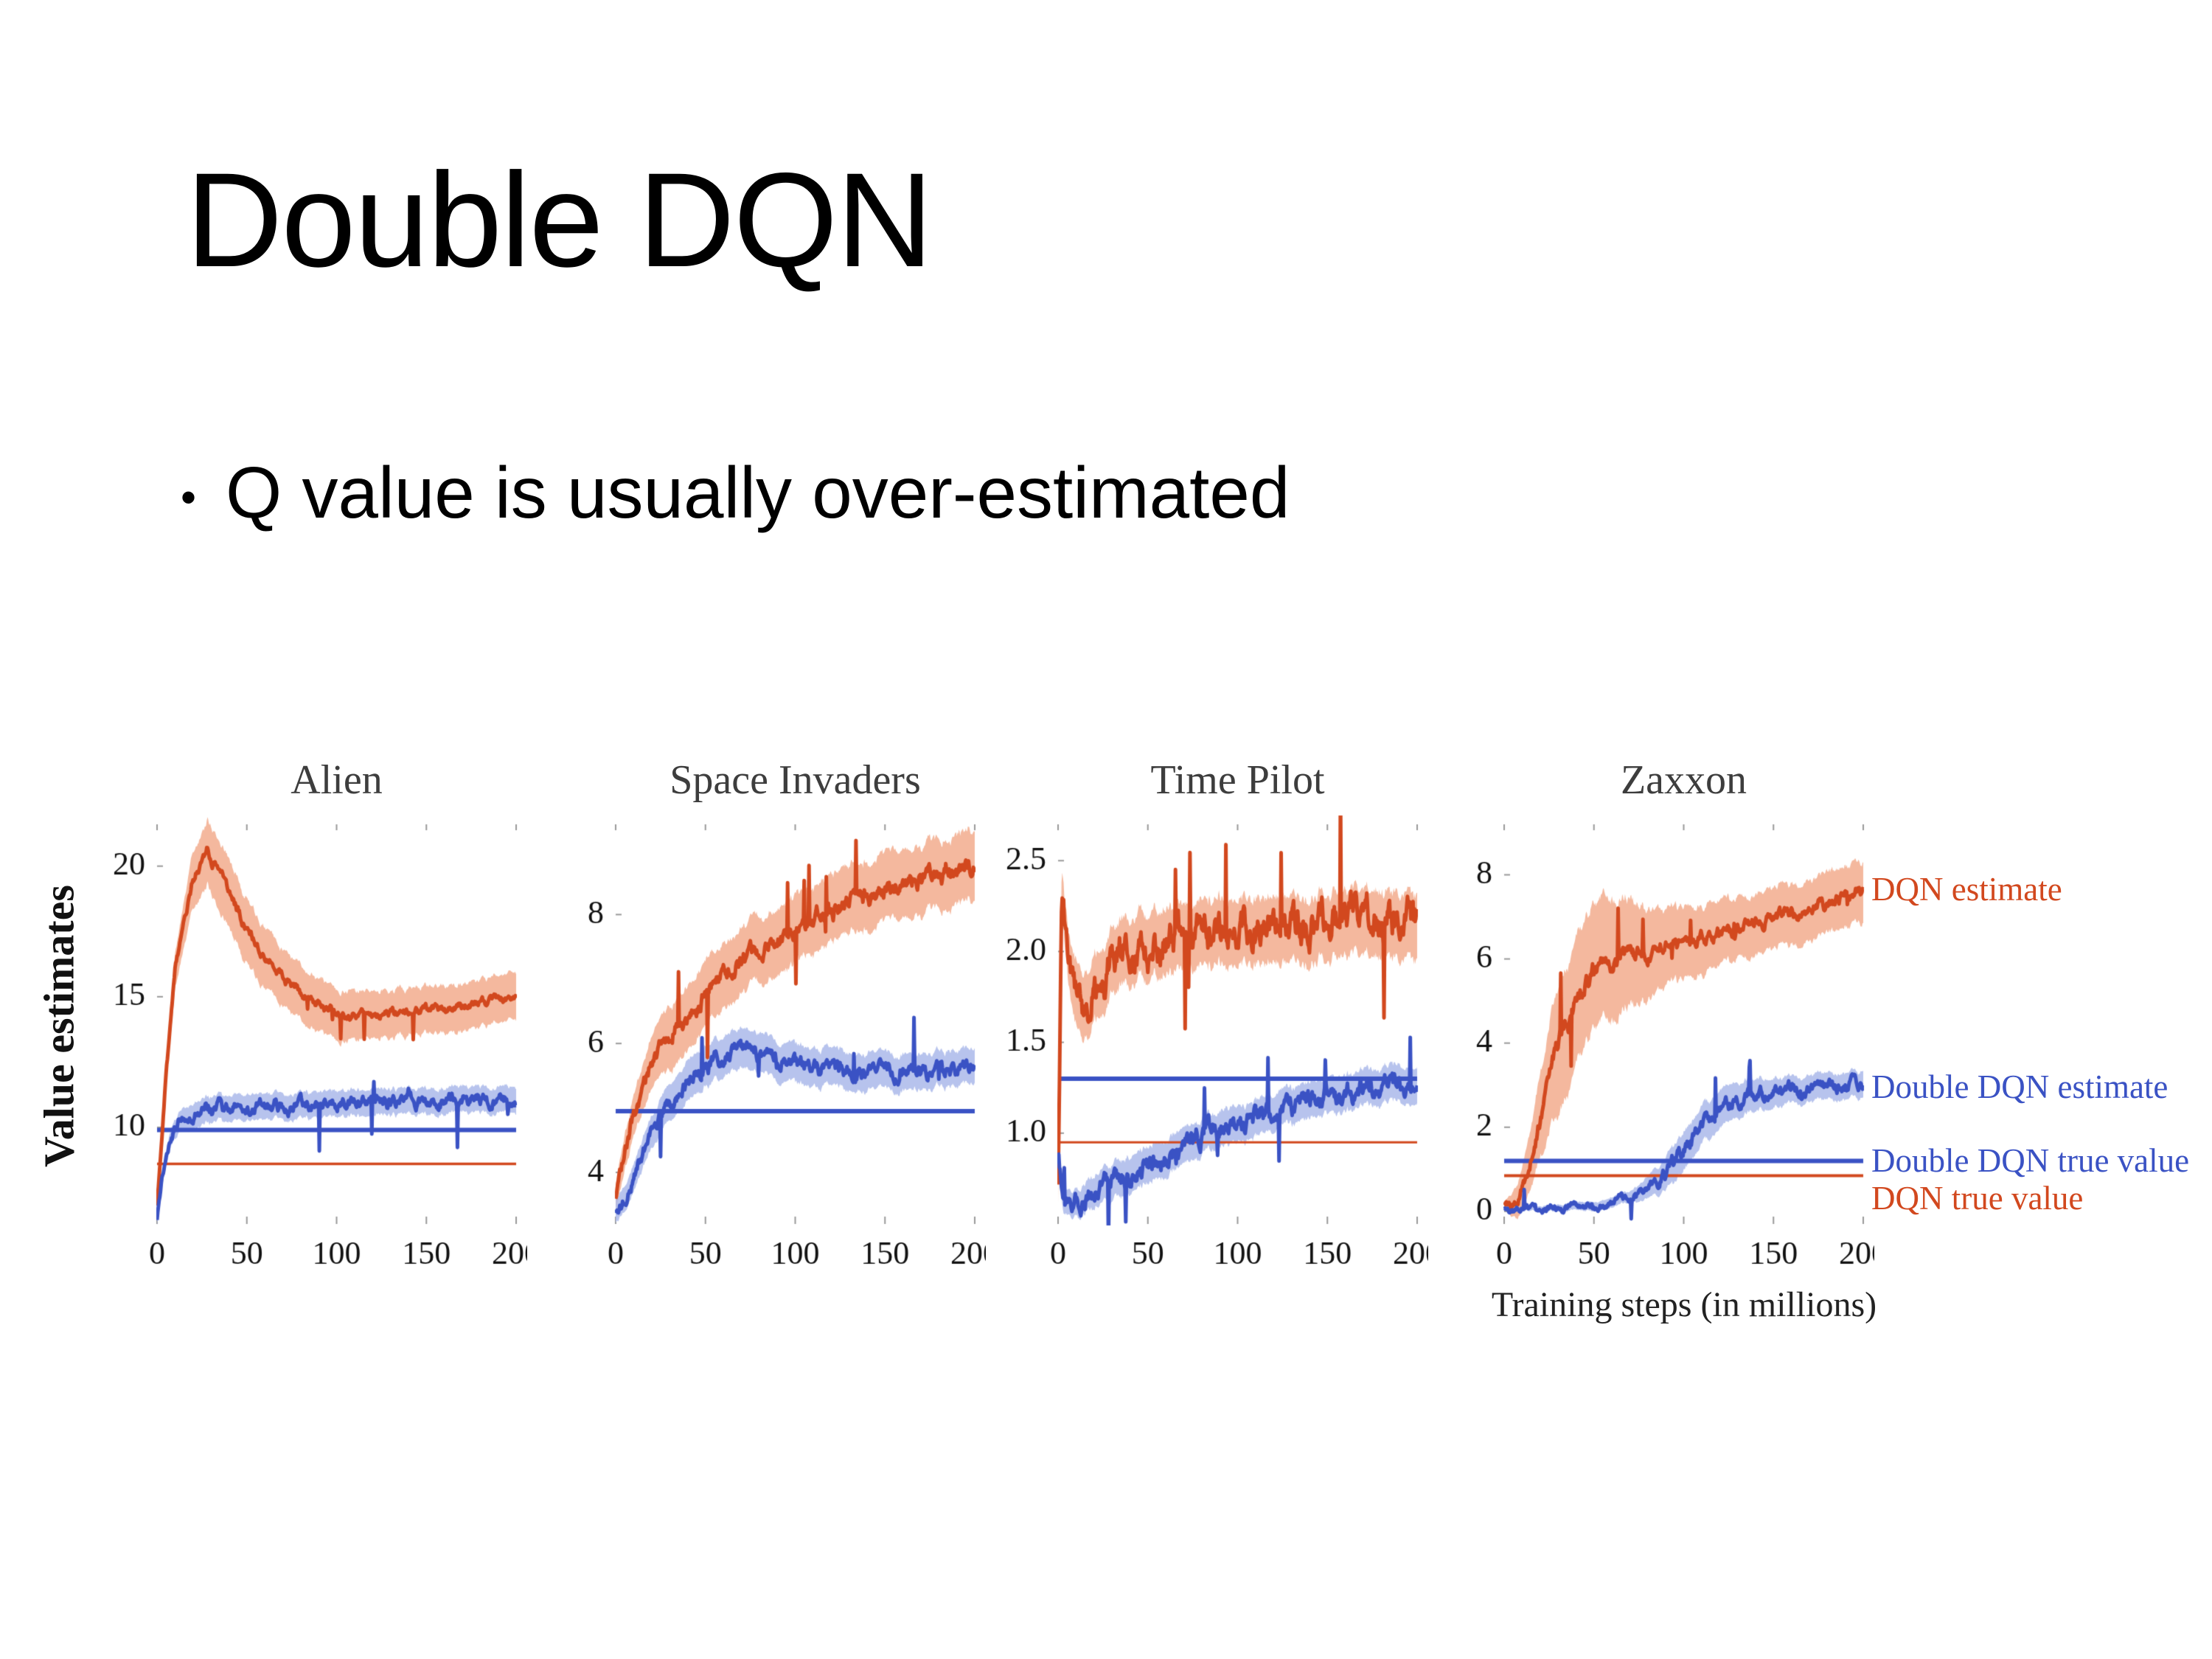 The width and height of the screenshot is (2212, 1659). I want to click on alien-chart-canvas, so click(305, 1054).